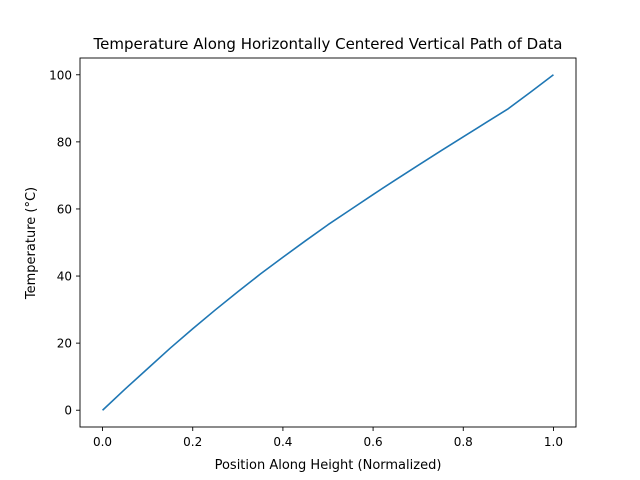 This screenshot has height=480, width=640. I want to click on x-tick-label: 0.4, so click(282, 442).